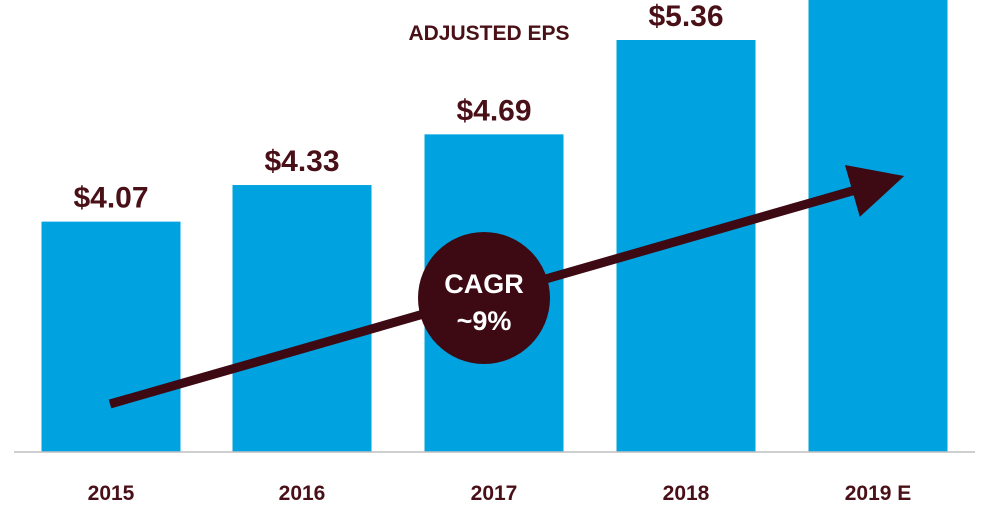 This screenshot has height=523, width=994. I want to click on x-tick-labels-group: 2015 2016 2017 2018 2019 E, so click(500, 493).